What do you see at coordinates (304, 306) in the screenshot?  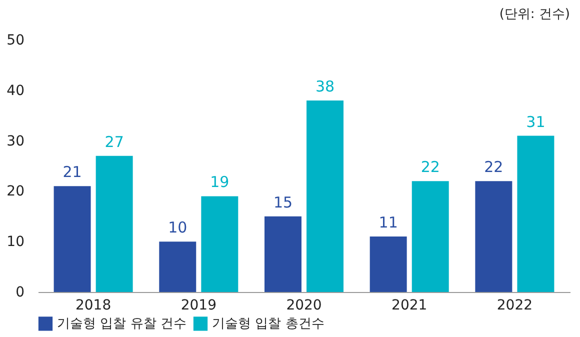 I see `x-tick-label: 2020` at bounding box center [304, 306].